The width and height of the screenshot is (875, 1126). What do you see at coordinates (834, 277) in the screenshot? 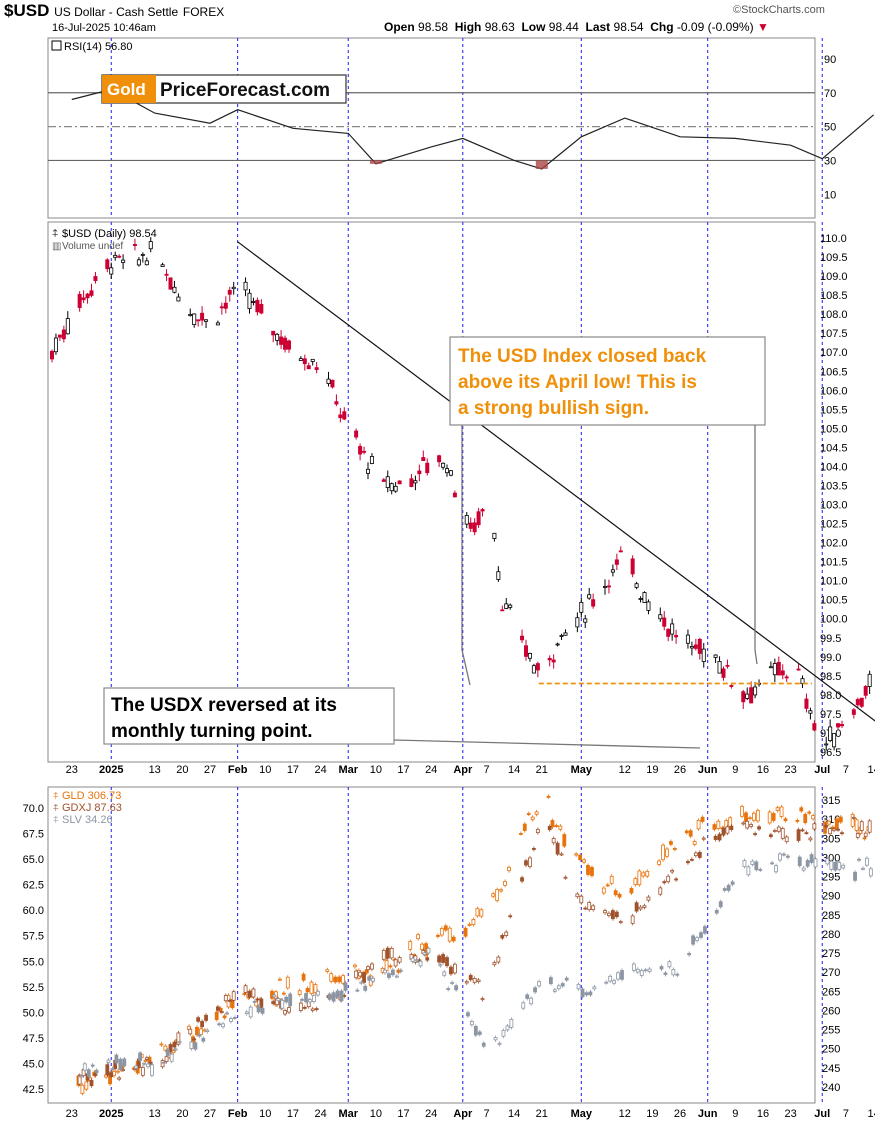
I see `price-tick-label: 109.0` at bounding box center [834, 277].